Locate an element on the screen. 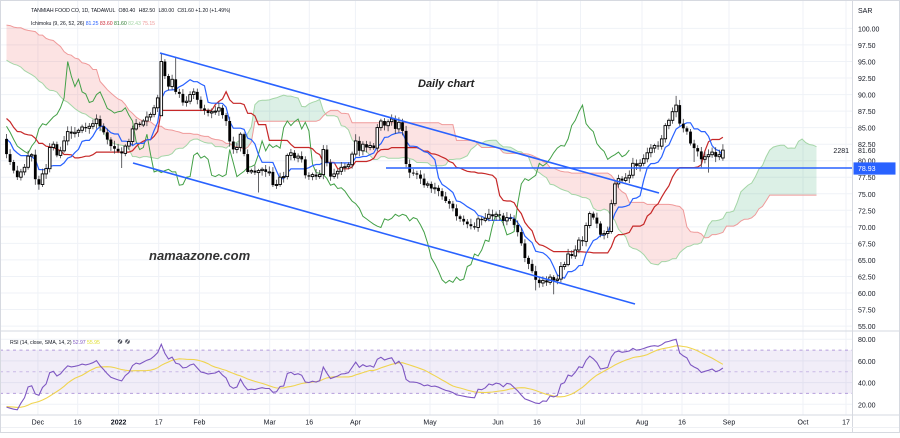  svg-text: 90.00 is located at coordinates (867, 96).